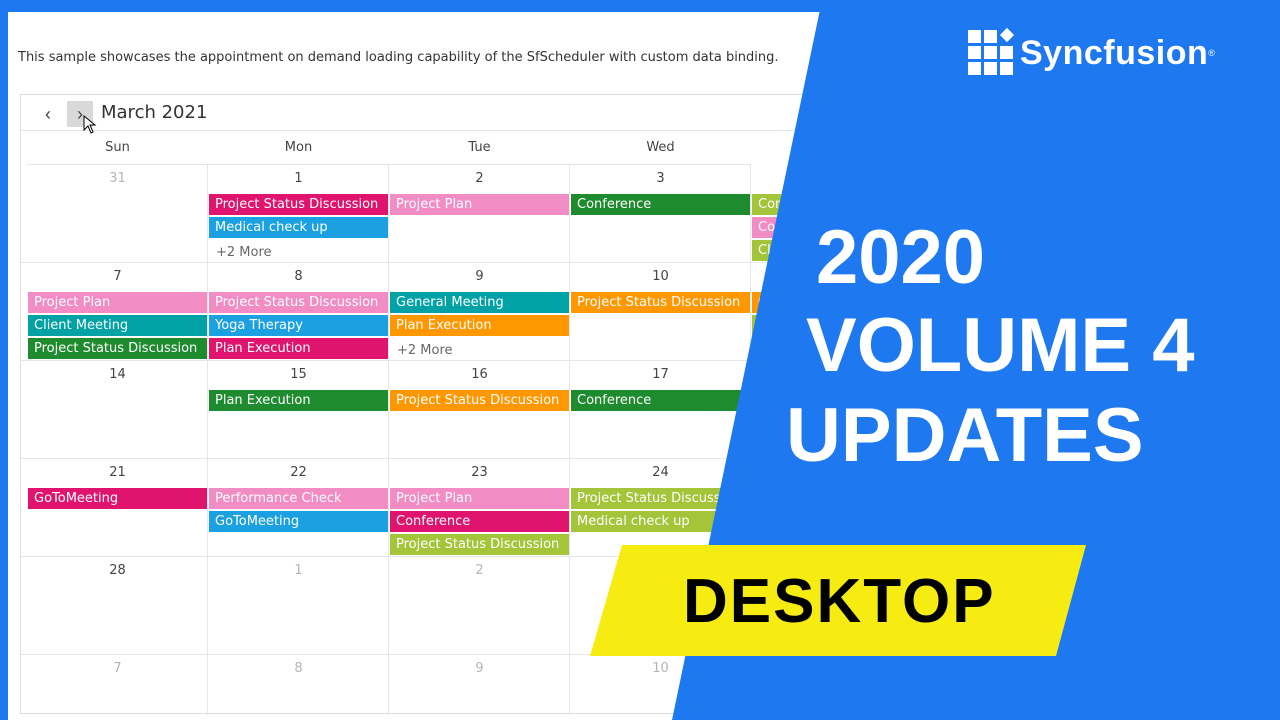 This screenshot has height=720, width=1280. What do you see at coordinates (48, 113) in the screenshot?
I see `chevron-left-icon: ‹` at bounding box center [48, 113].